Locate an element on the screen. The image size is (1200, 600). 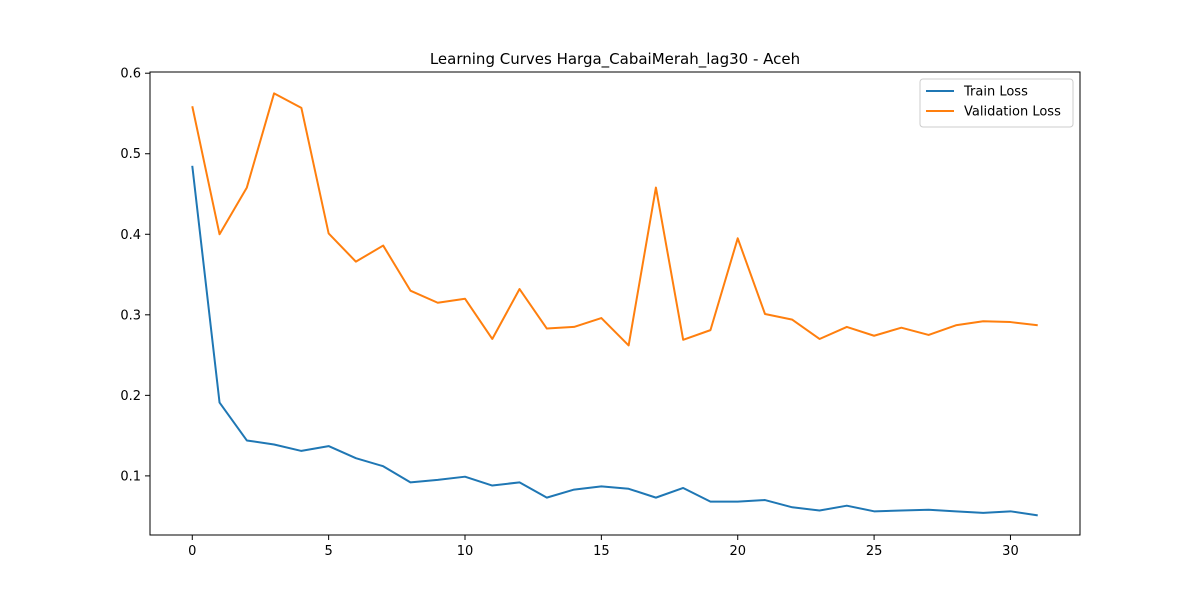
y-tick-label: 0.1 is located at coordinates (130, 476).